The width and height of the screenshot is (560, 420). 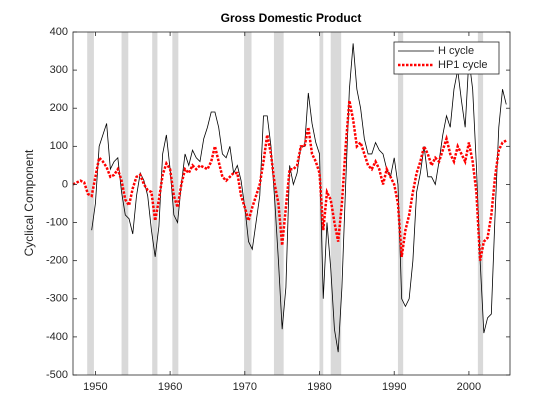 What do you see at coordinates (29, 202) in the screenshot?
I see `y-axis-label: Cyclical Component` at bounding box center [29, 202].